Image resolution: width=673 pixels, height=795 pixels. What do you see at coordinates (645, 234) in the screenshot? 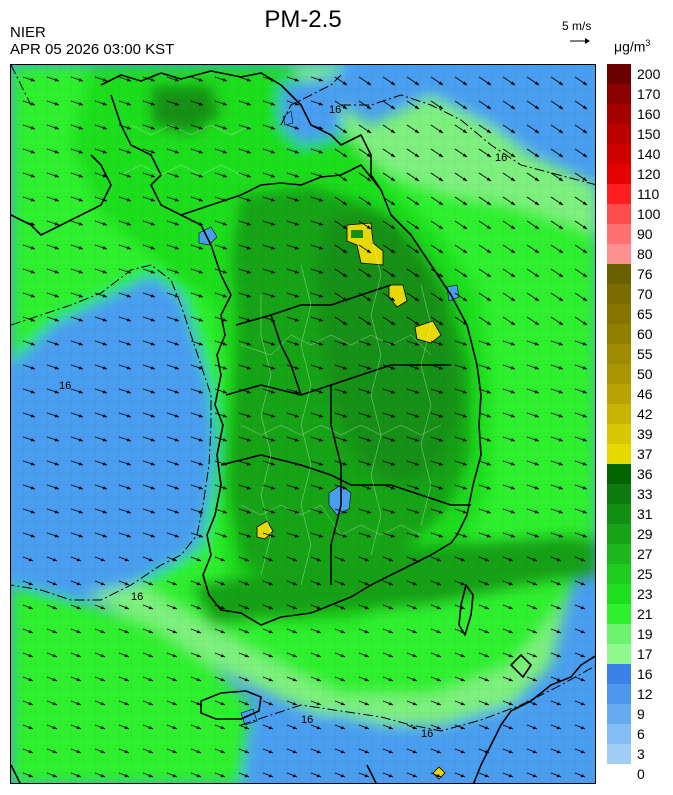
I see `legend-label: 90` at bounding box center [645, 234].